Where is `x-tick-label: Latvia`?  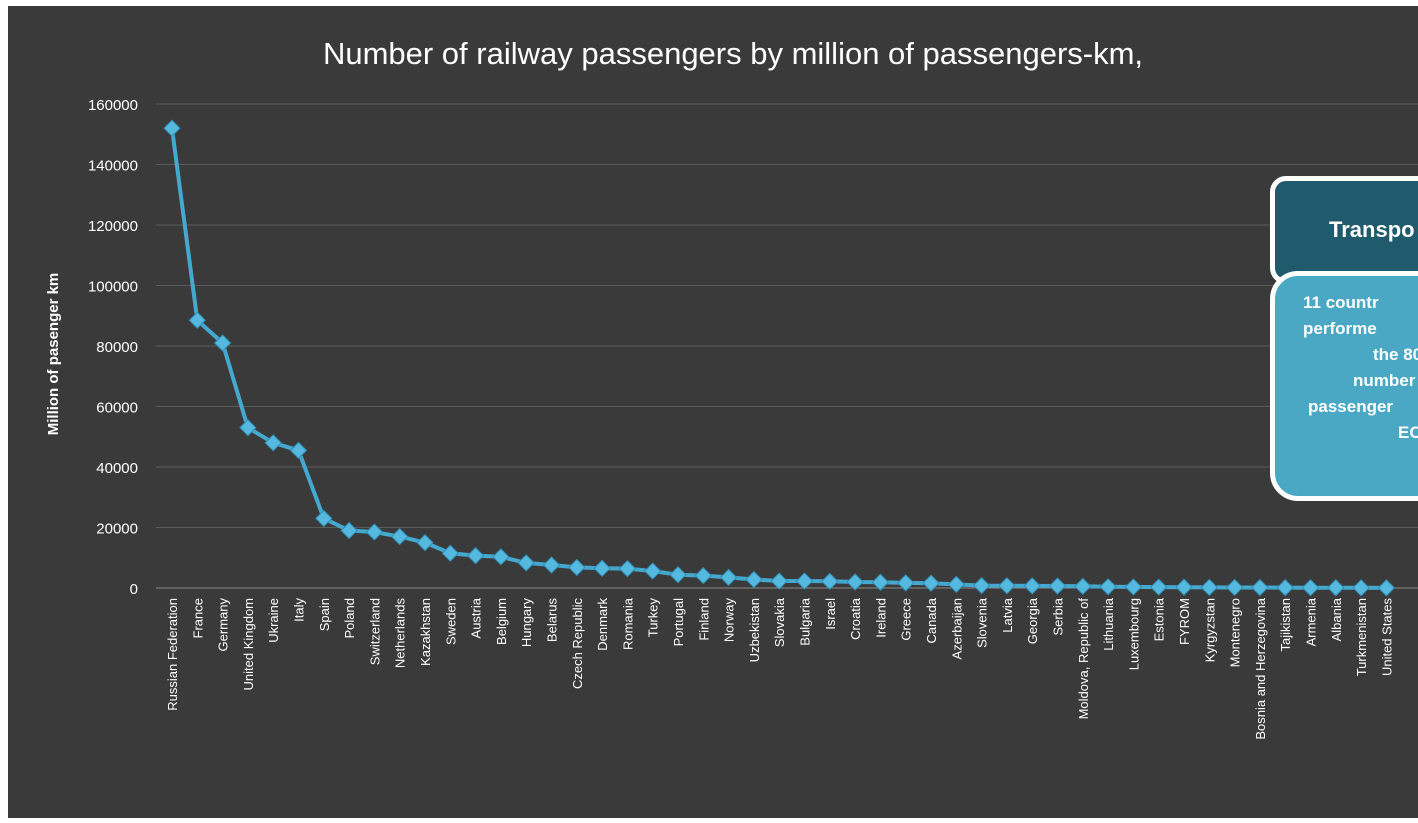 x-tick-label: Latvia is located at coordinates (1007, 614).